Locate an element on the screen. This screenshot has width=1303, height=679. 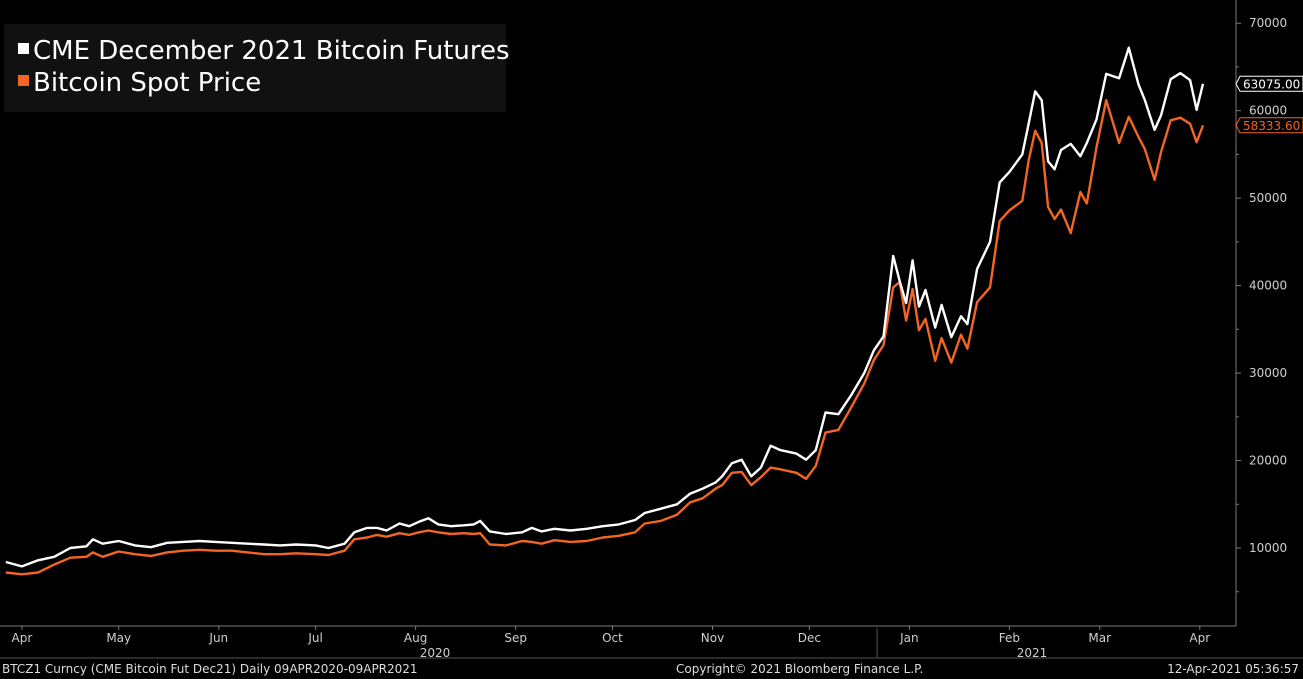
x-tick-label-apr-0: Apr is located at coordinates (22, 638).